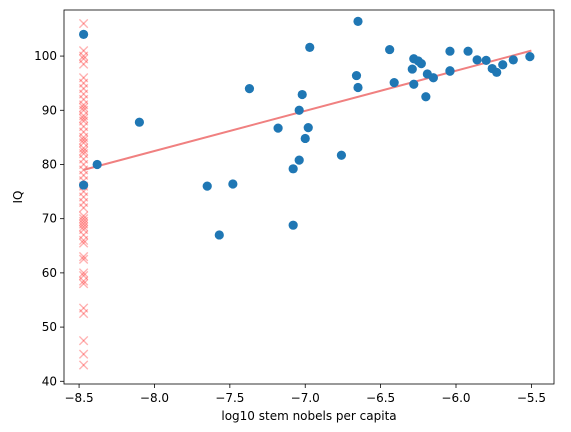 This screenshot has width=571, height=432. I want to click on x-tick-label: −7.0, so click(305, 398).